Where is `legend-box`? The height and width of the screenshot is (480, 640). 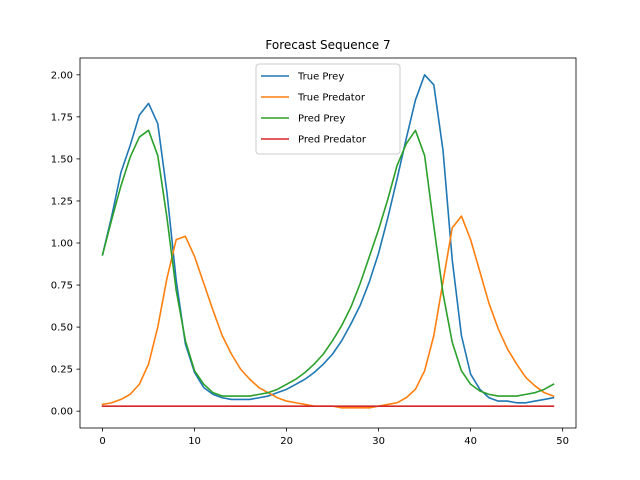
legend-box is located at coordinates (328, 109).